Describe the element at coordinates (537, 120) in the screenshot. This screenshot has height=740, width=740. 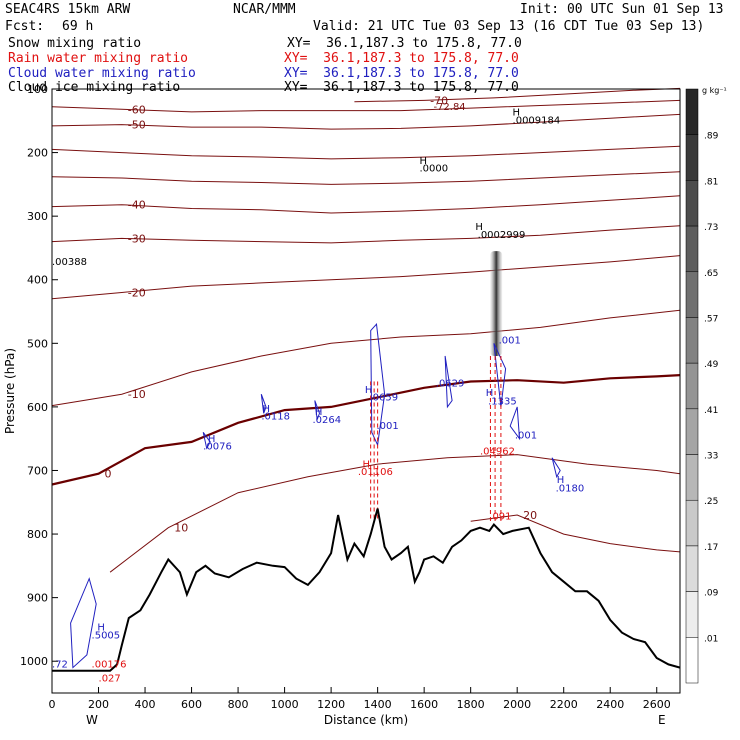
I see `field-annotation: .0009184` at that location.